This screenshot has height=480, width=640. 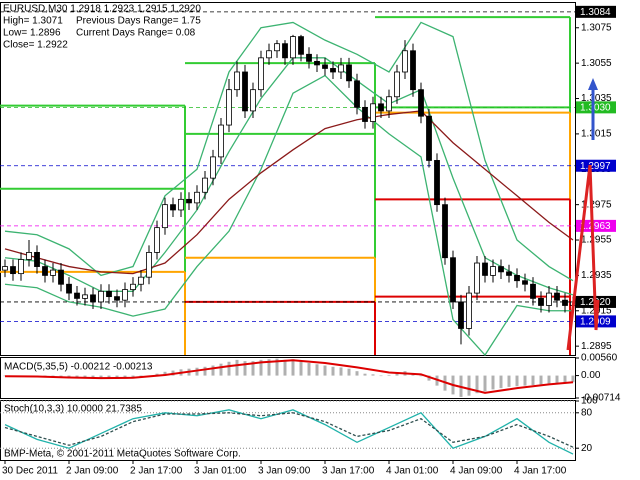 What do you see at coordinates (583, 257) in the screenshot?
I see `zigzag-arrow` at bounding box center [583, 257].